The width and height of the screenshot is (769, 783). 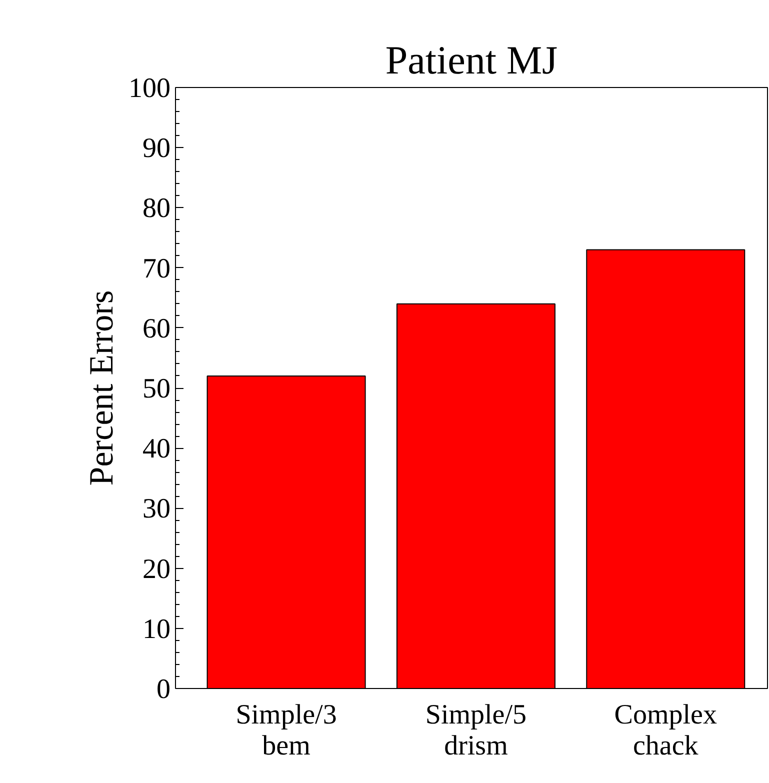 What do you see at coordinates (149, 88) in the screenshot?
I see `y-tick-label: 100` at bounding box center [149, 88].